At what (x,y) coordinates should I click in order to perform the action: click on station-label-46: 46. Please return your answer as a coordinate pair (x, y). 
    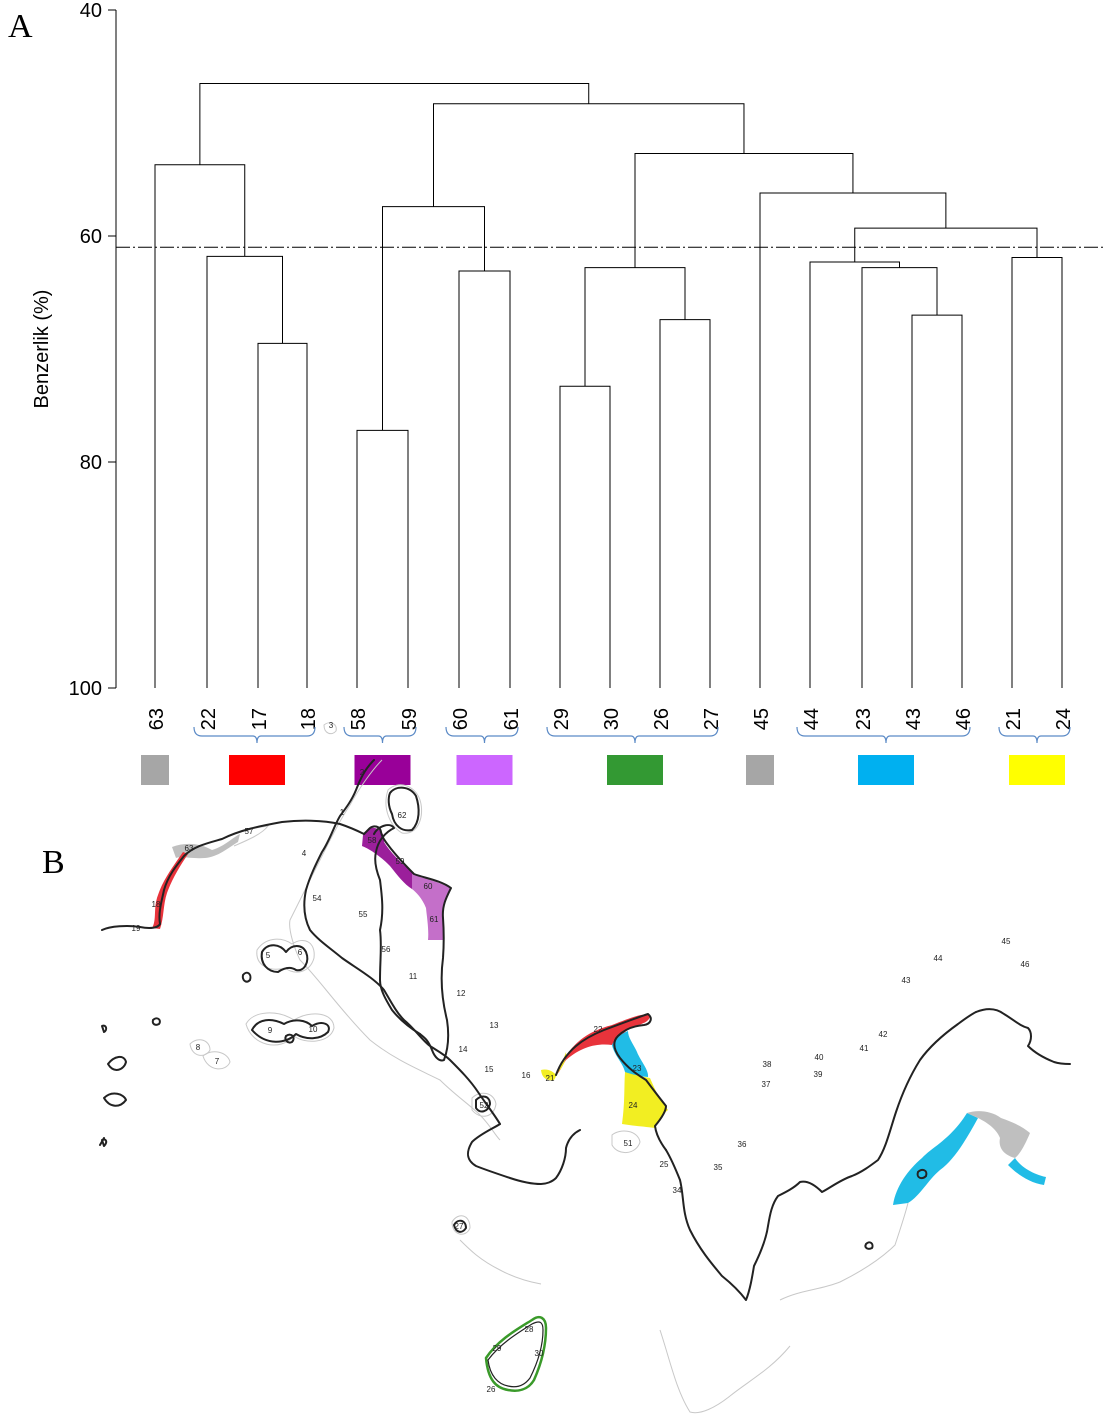
    Looking at the image, I should click on (1025, 964).